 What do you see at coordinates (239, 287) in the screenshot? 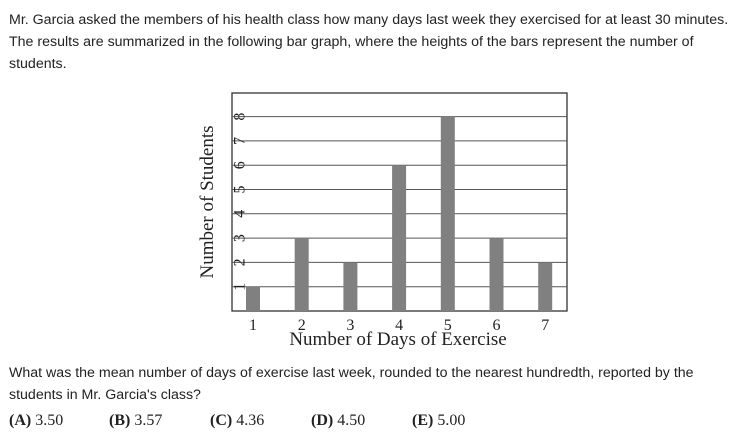
I see `y-tick-label: 1` at bounding box center [239, 287].